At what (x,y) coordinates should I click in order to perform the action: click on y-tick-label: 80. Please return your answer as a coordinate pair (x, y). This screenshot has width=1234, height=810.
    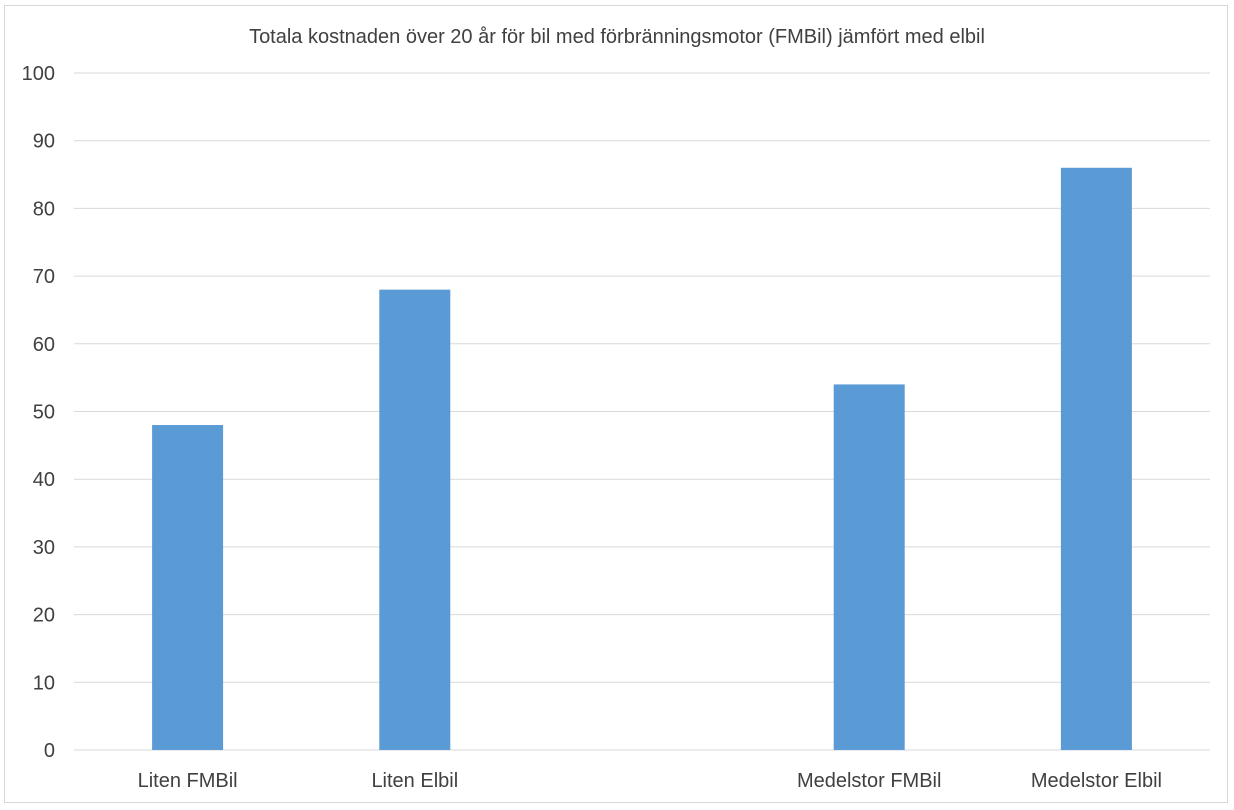
    Looking at the image, I should click on (44, 209).